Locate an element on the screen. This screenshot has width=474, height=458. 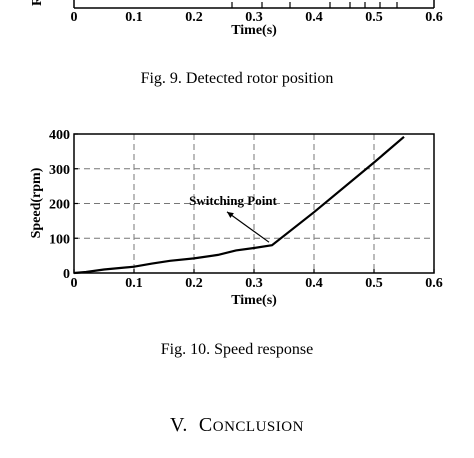
annotation-arrowhead is located at coordinates (230, 215).